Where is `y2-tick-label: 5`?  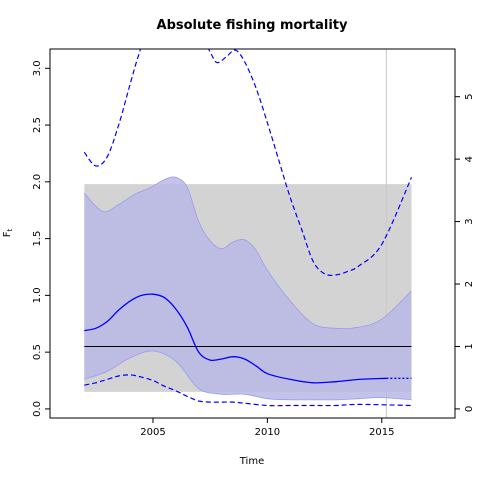 y2-tick-label: 5 is located at coordinates (469, 96).